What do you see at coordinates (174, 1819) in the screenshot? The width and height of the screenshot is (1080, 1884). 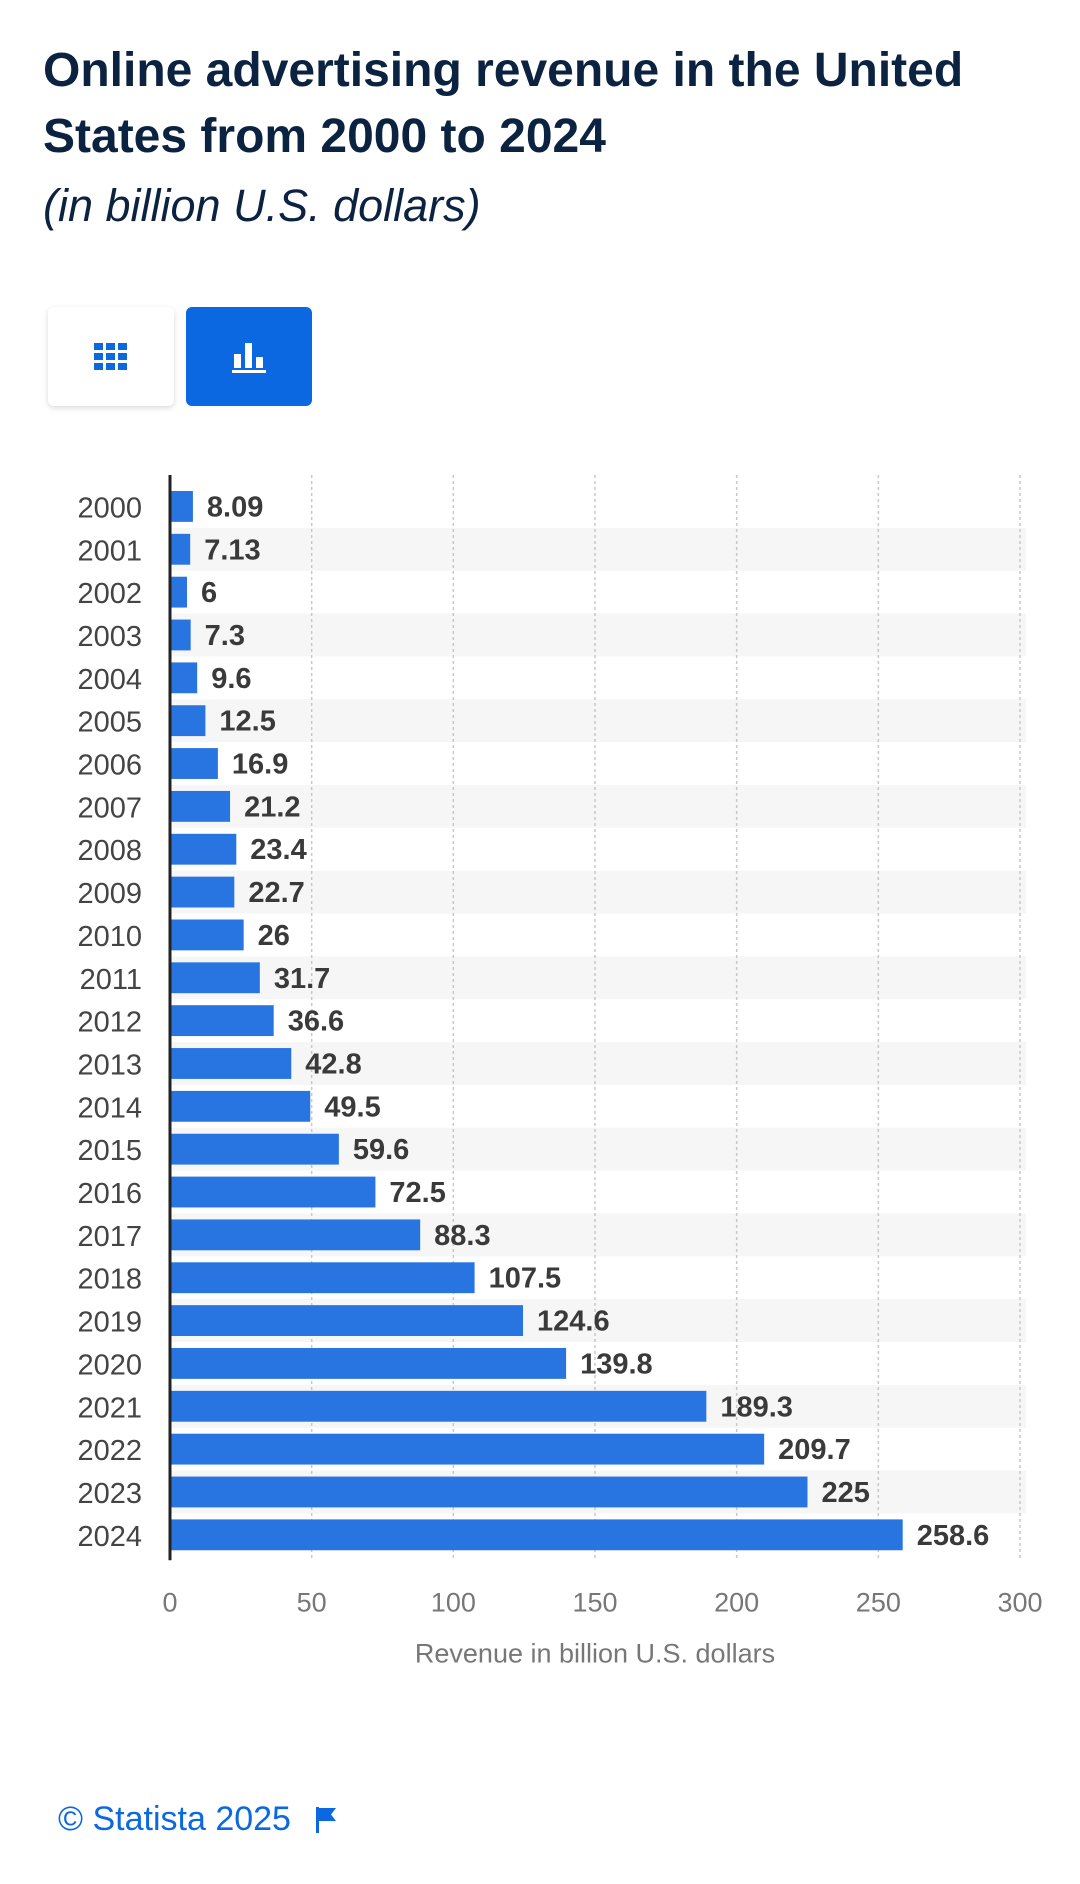 I see `copyright-link: © Statista 2025` at bounding box center [174, 1819].